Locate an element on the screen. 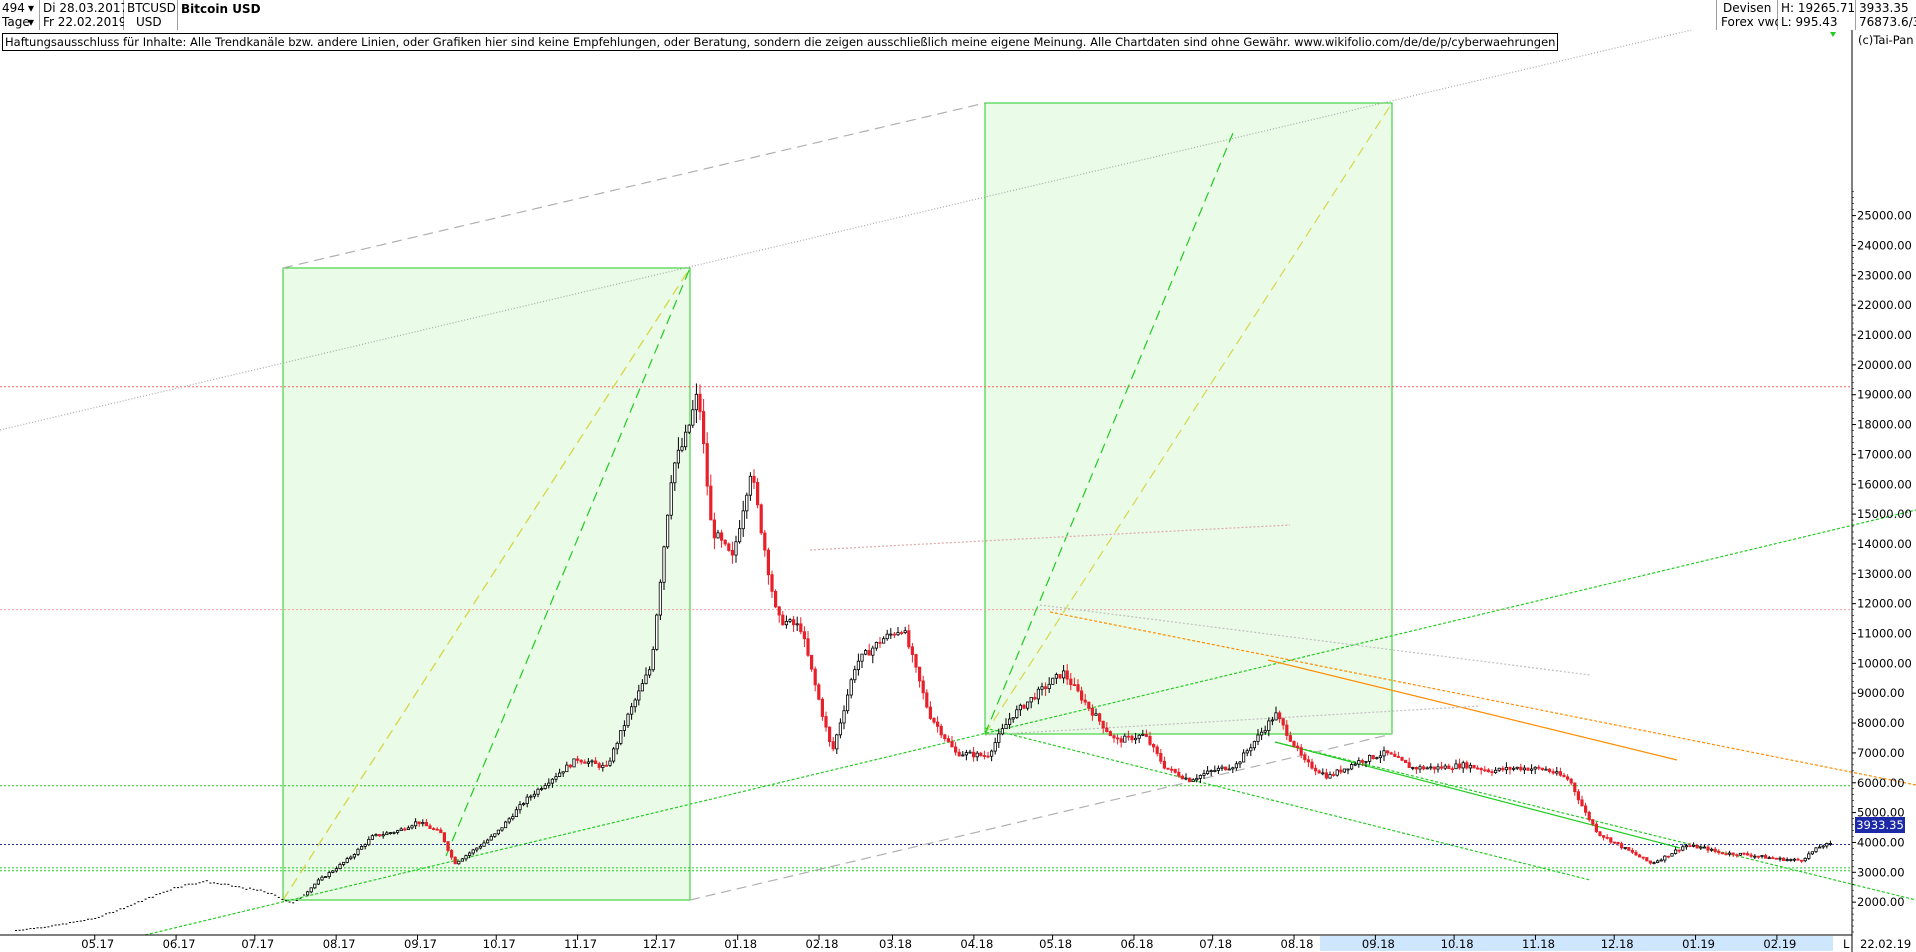  upper-channel-dashed is located at coordinates (634, 185).